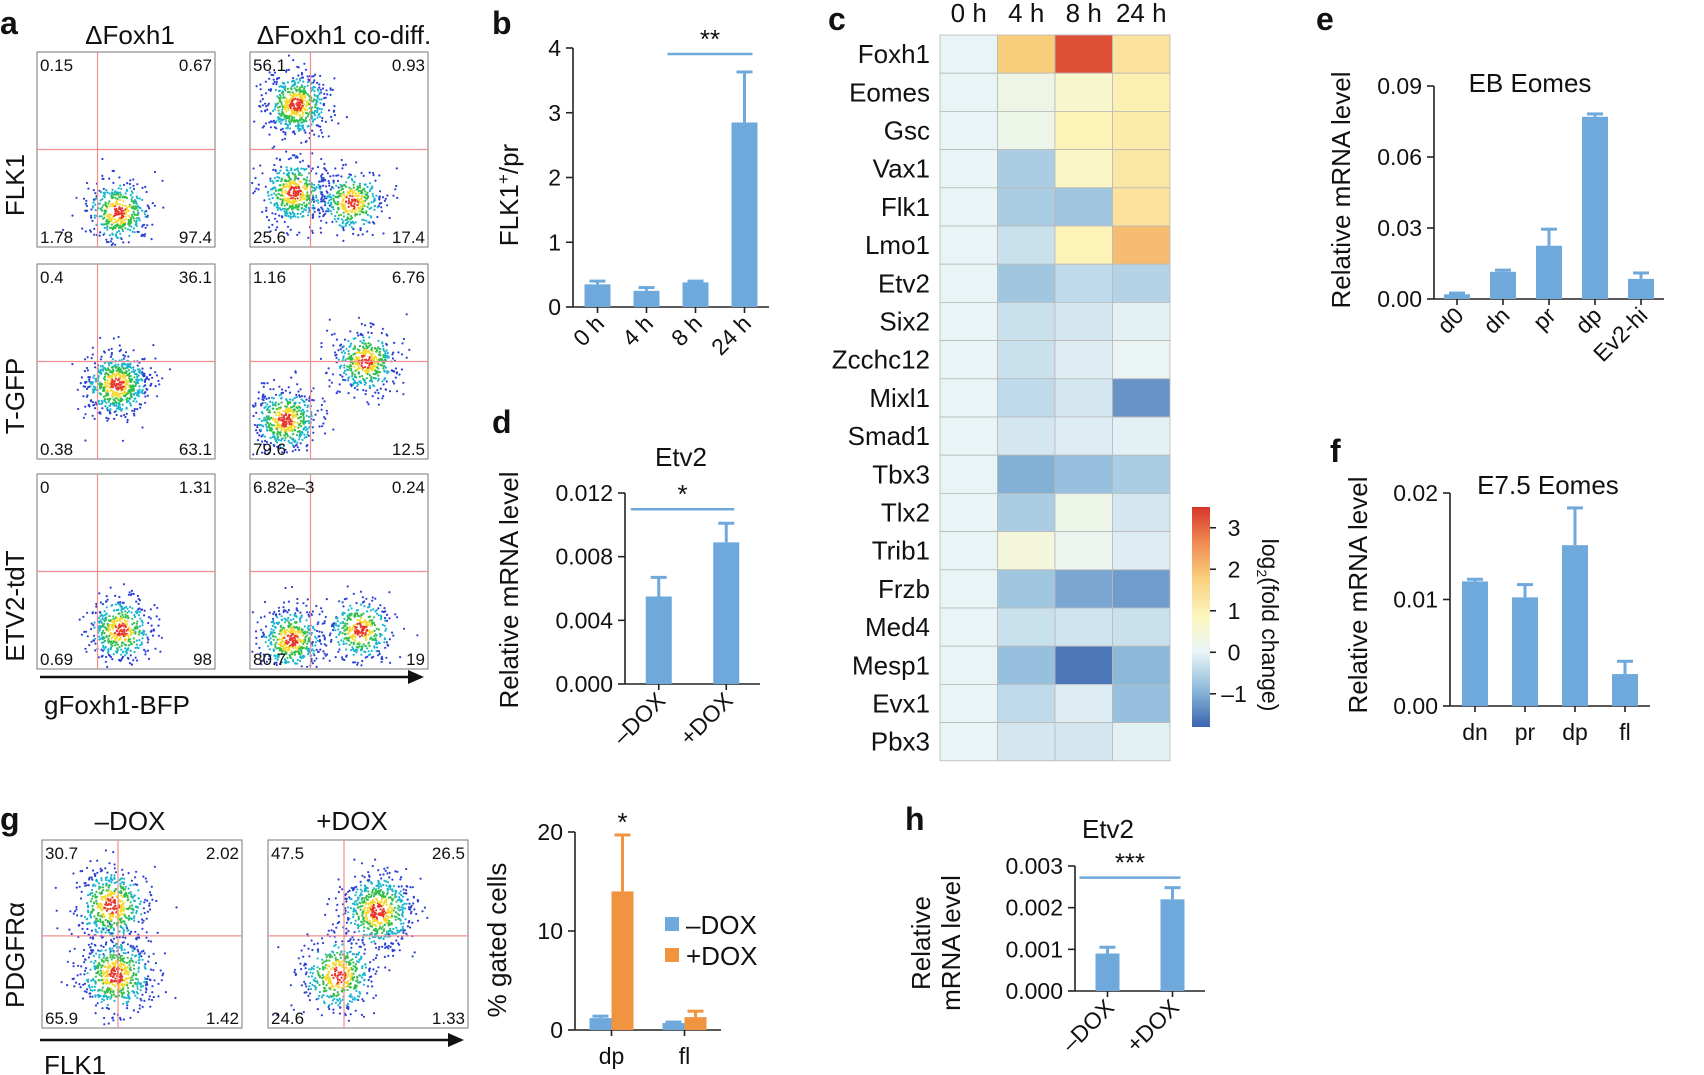  What do you see at coordinates (897, 245) in the screenshot?
I see `heatmap-row-label: Lmo1` at bounding box center [897, 245].